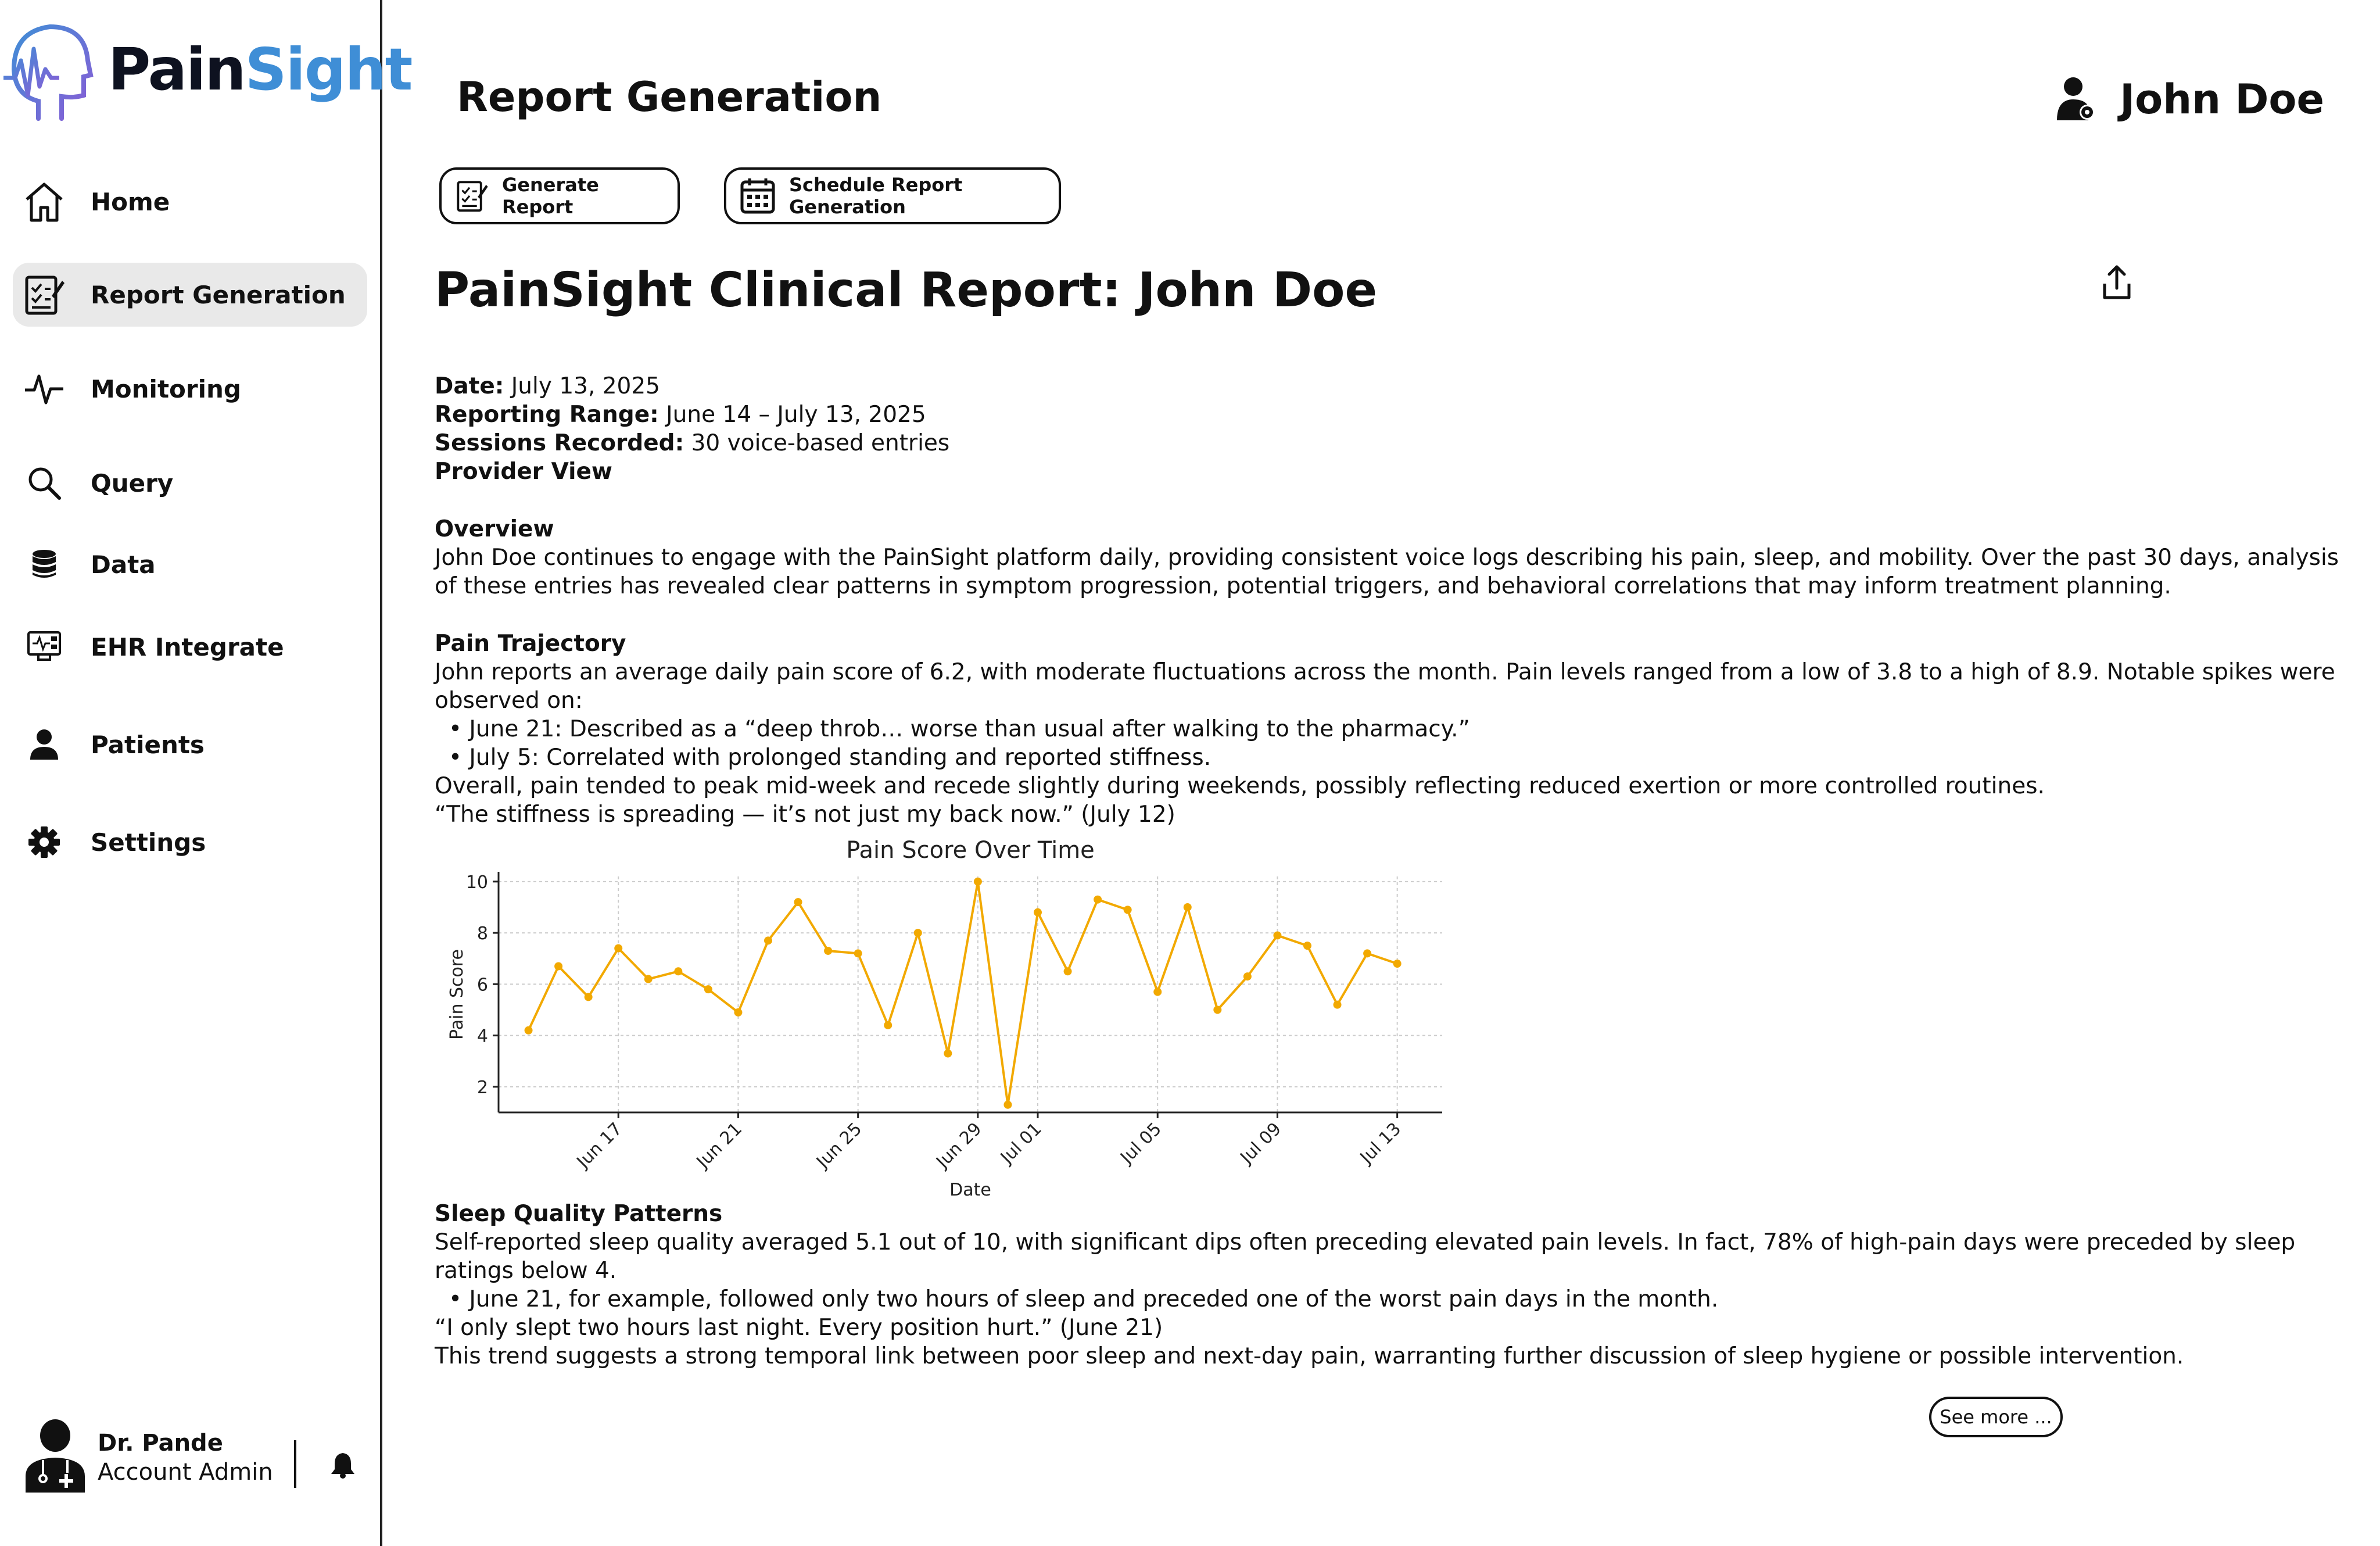 This screenshot has width=2380, height=1546. What do you see at coordinates (907, 290) in the screenshot?
I see `report-title: PainSight Clinical Report: John Doe` at bounding box center [907, 290].